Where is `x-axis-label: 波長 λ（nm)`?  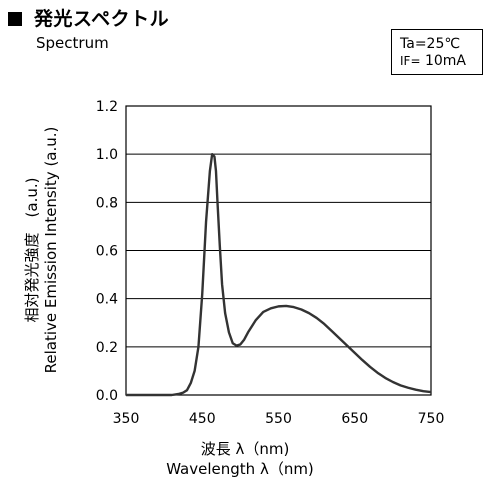 x-axis-label: 波長 λ（nm) is located at coordinates (245, 449).